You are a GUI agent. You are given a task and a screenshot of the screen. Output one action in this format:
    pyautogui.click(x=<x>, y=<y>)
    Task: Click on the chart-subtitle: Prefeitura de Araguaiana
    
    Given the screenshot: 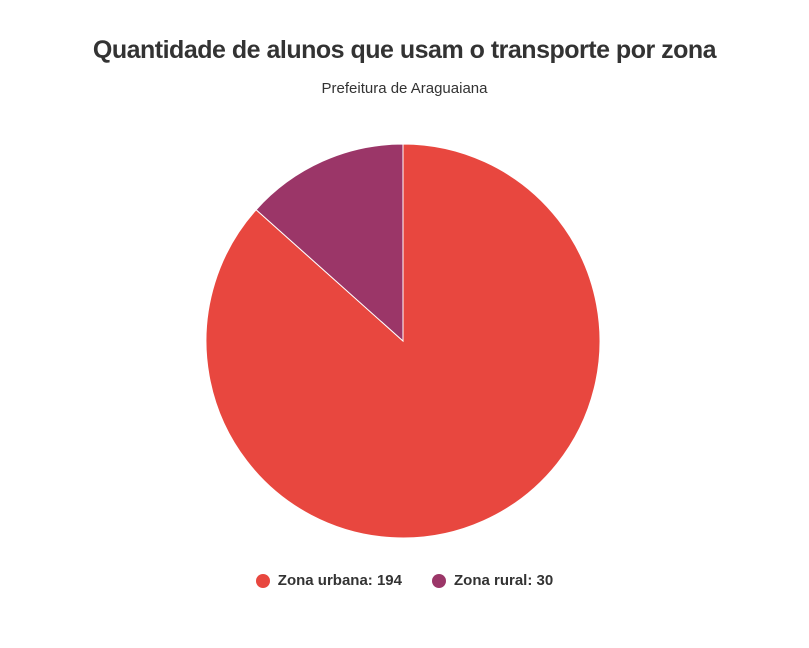 What is the action you would take?
    pyautogui.click(x=404, y=88)
    